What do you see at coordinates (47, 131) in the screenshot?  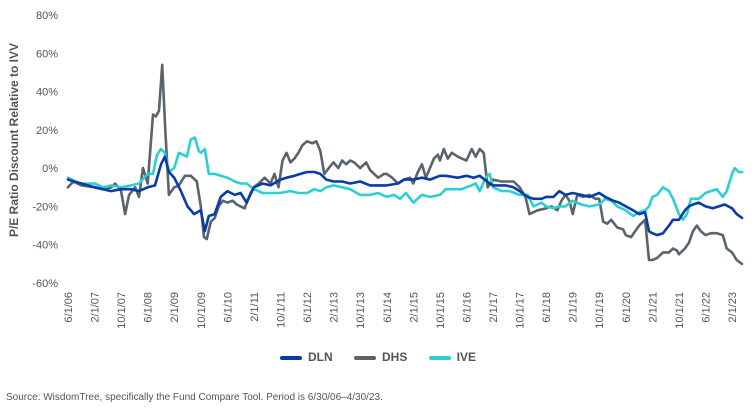 I see `y-tick-label: 20%` at bounding box center [47, 131].